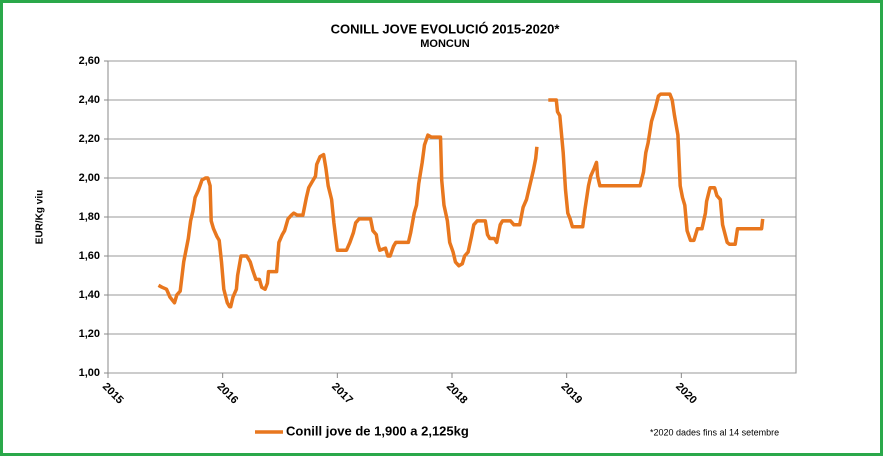 The width and height of the screenshot is (883, 456). What do you see at coordinates (377, 430) in the screenshot?
I see `legend-label: Conill jove de 1,900 a 2,125kg` at bounding box center [377, 430].